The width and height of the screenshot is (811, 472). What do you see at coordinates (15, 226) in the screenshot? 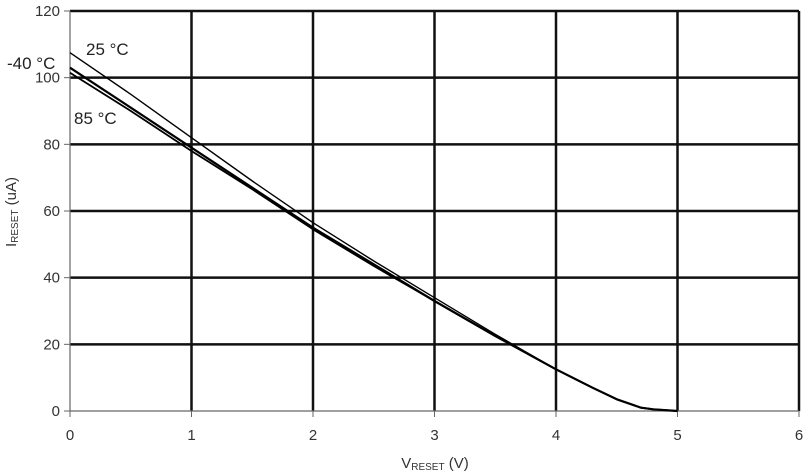
I see `y-axis-label-sub: RESET` at bounding box center [15, 226].